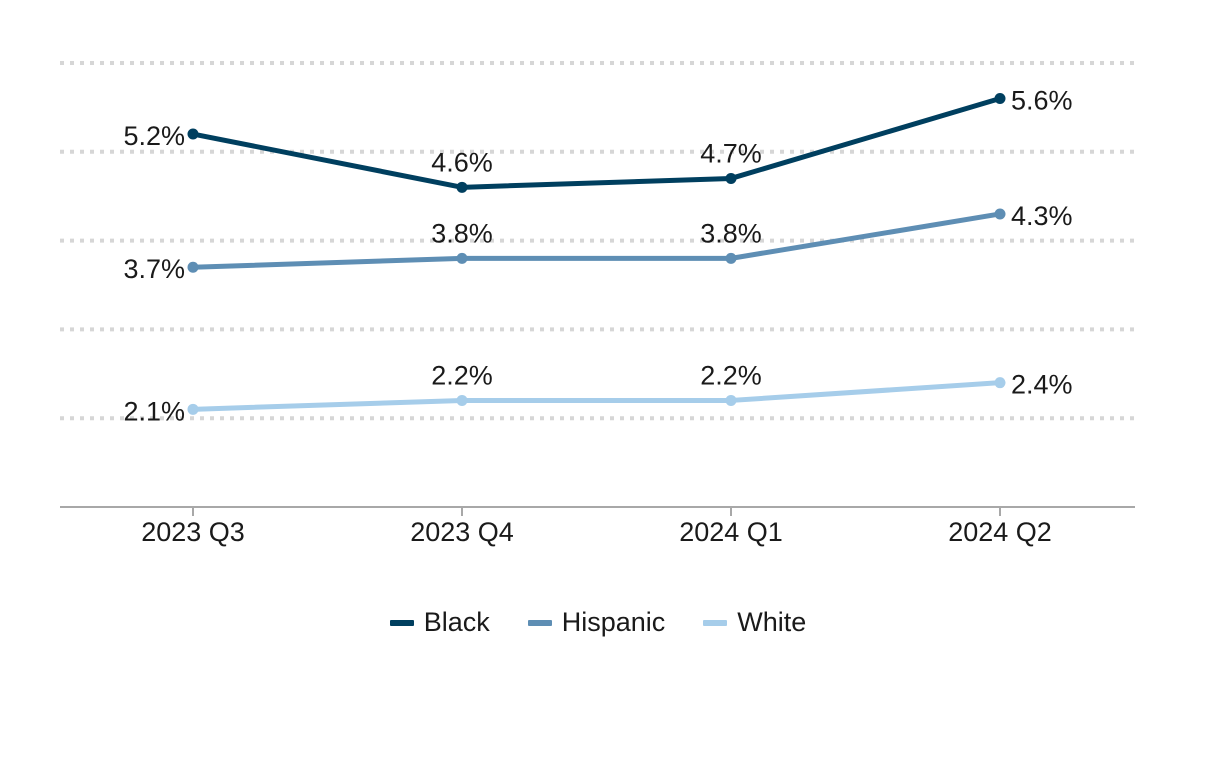 This screenshot has width=1216, height=761. I want to click on data-label-black: 5.2%, so click(154, 136).